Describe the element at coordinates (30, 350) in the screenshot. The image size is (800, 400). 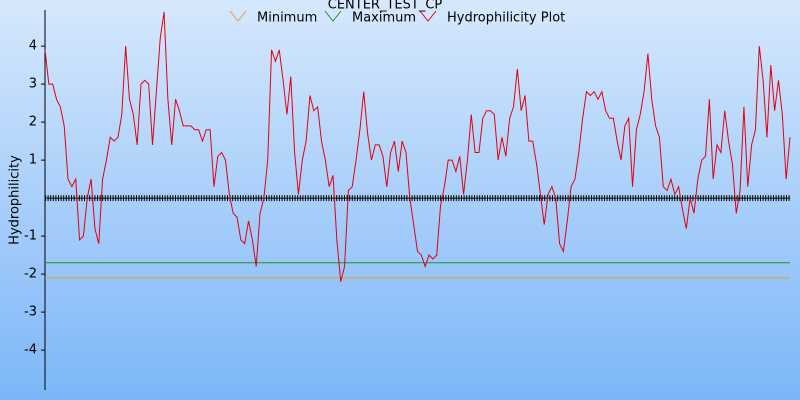
I see `y-tick-label: -4` at that location.